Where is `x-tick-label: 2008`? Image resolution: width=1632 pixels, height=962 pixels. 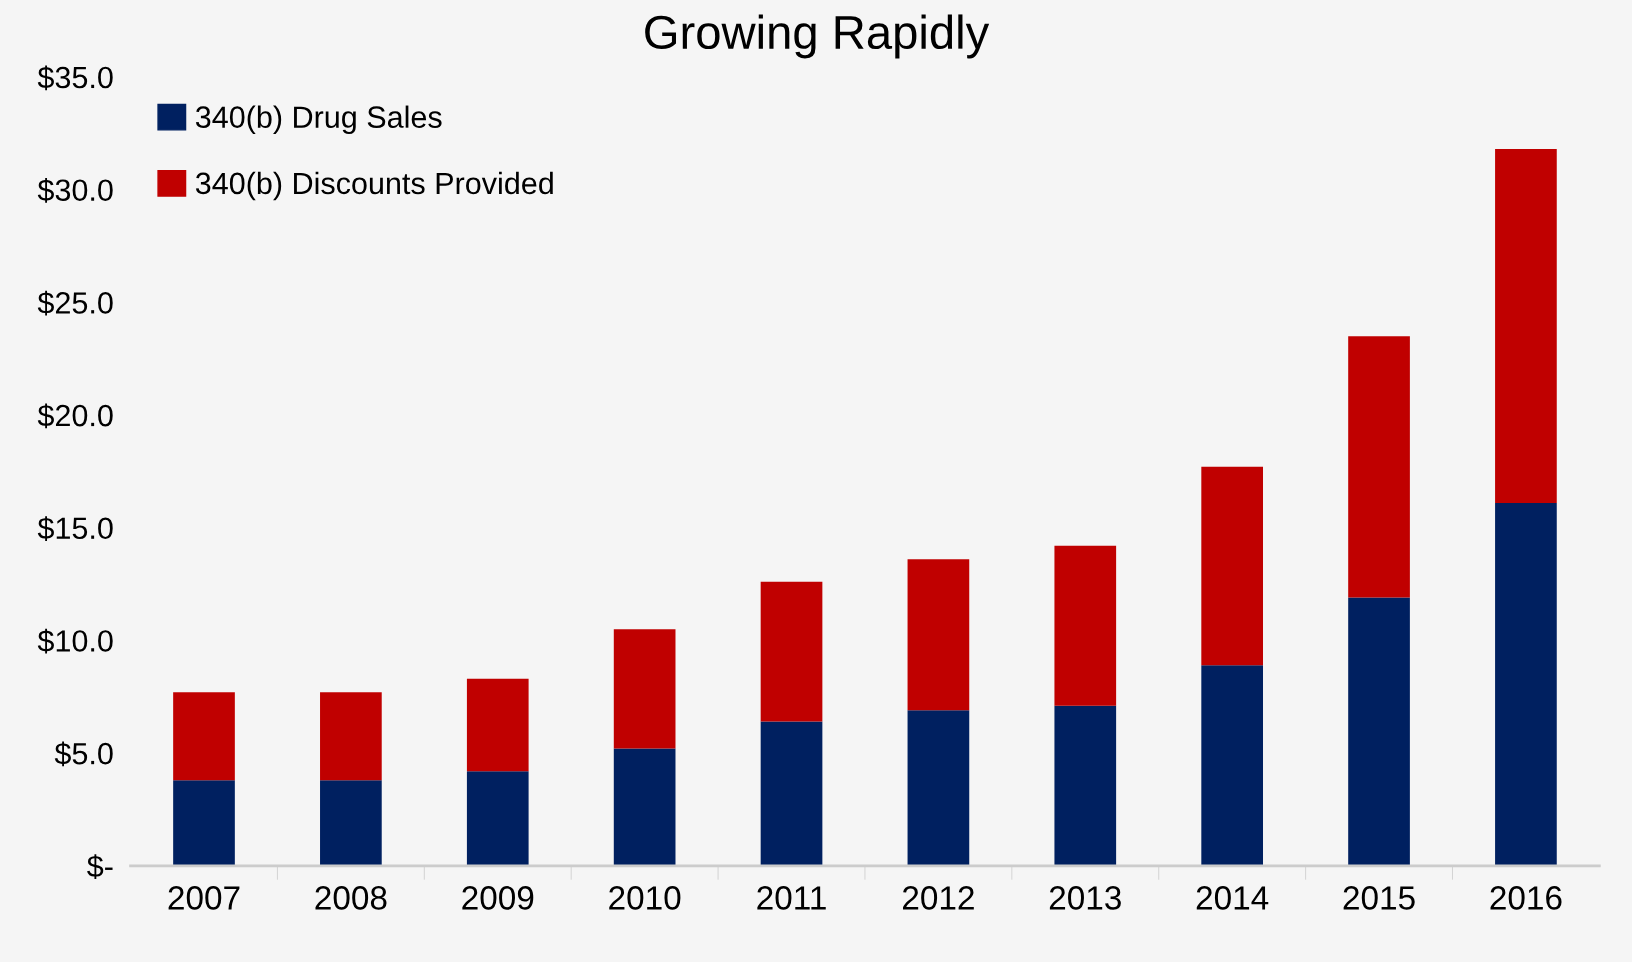
x-tick-label: 2008 is located at coordinates (351, 898).